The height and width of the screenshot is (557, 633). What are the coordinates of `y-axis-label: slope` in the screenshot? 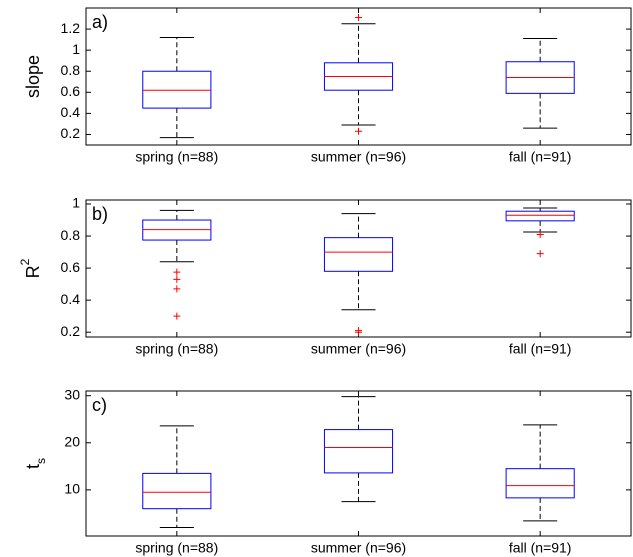 It's located at (33, 76).